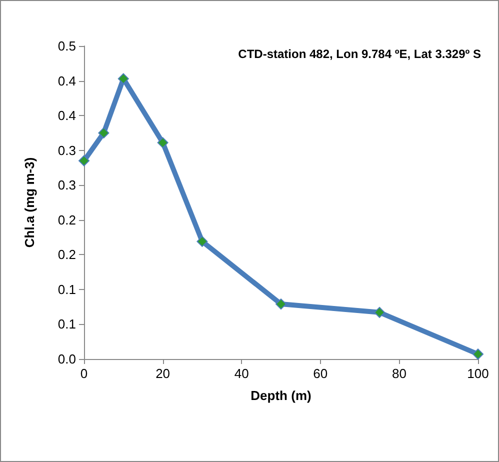  I want to click on x-tick-label: 60, so click(320, 373).